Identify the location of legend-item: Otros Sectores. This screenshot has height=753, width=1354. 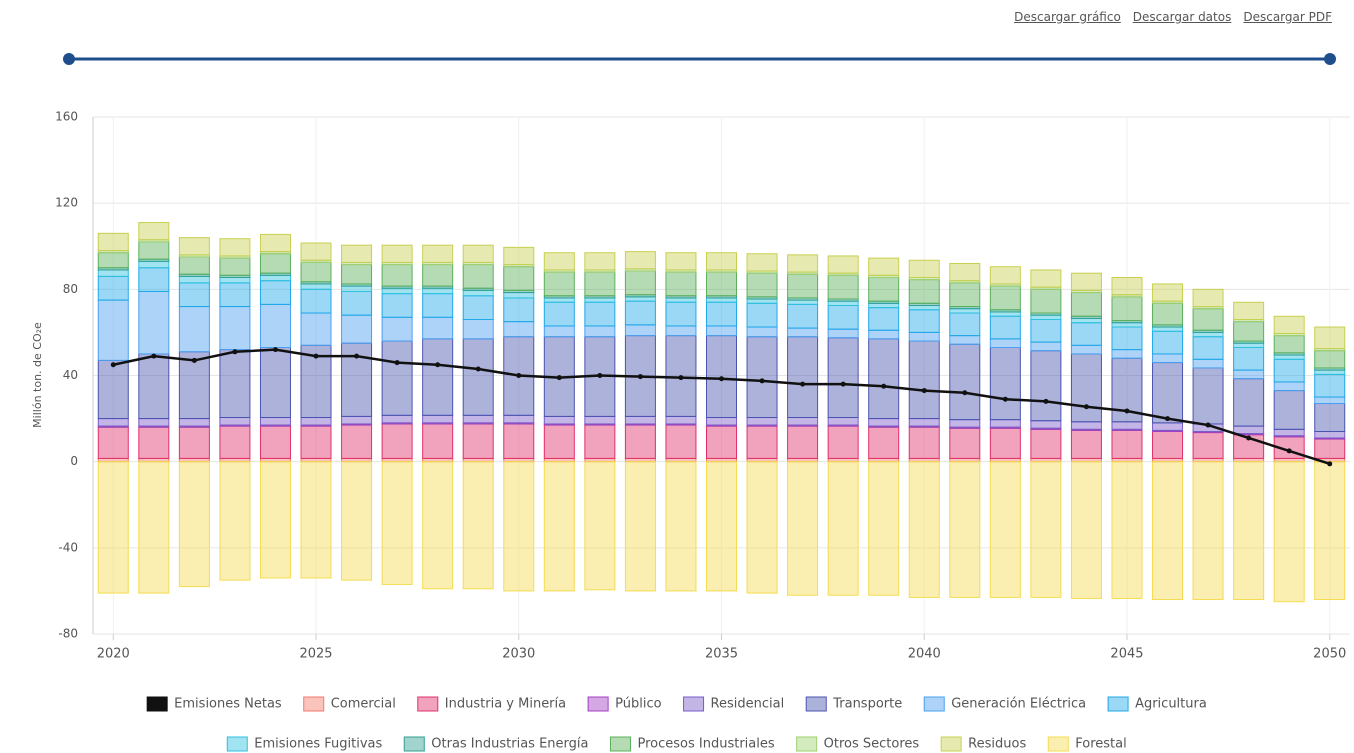
(858, 744).